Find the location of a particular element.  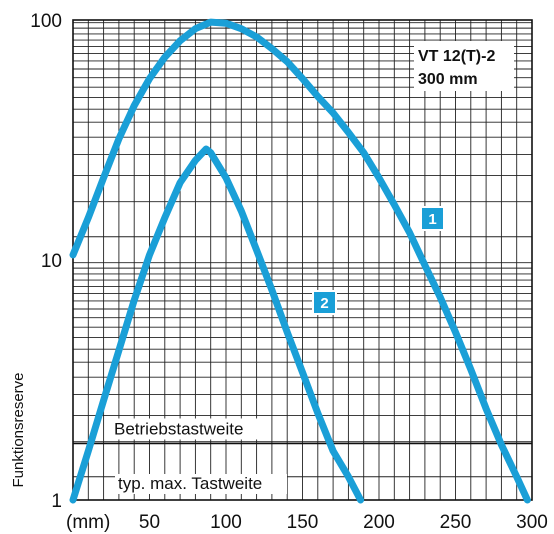

badge-2-fill is located at coordinates (324, 302).